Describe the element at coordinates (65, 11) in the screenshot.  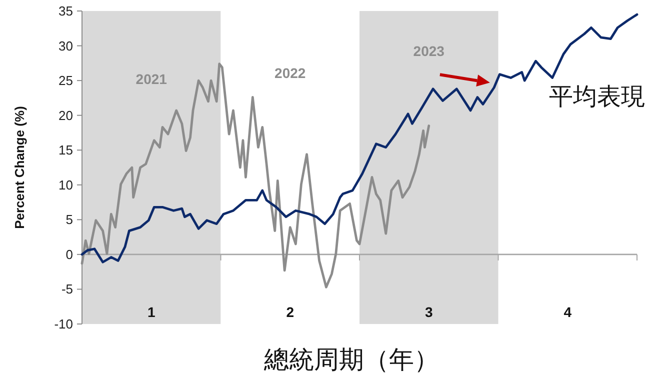
I see `y-tick-label: 35` at that location.